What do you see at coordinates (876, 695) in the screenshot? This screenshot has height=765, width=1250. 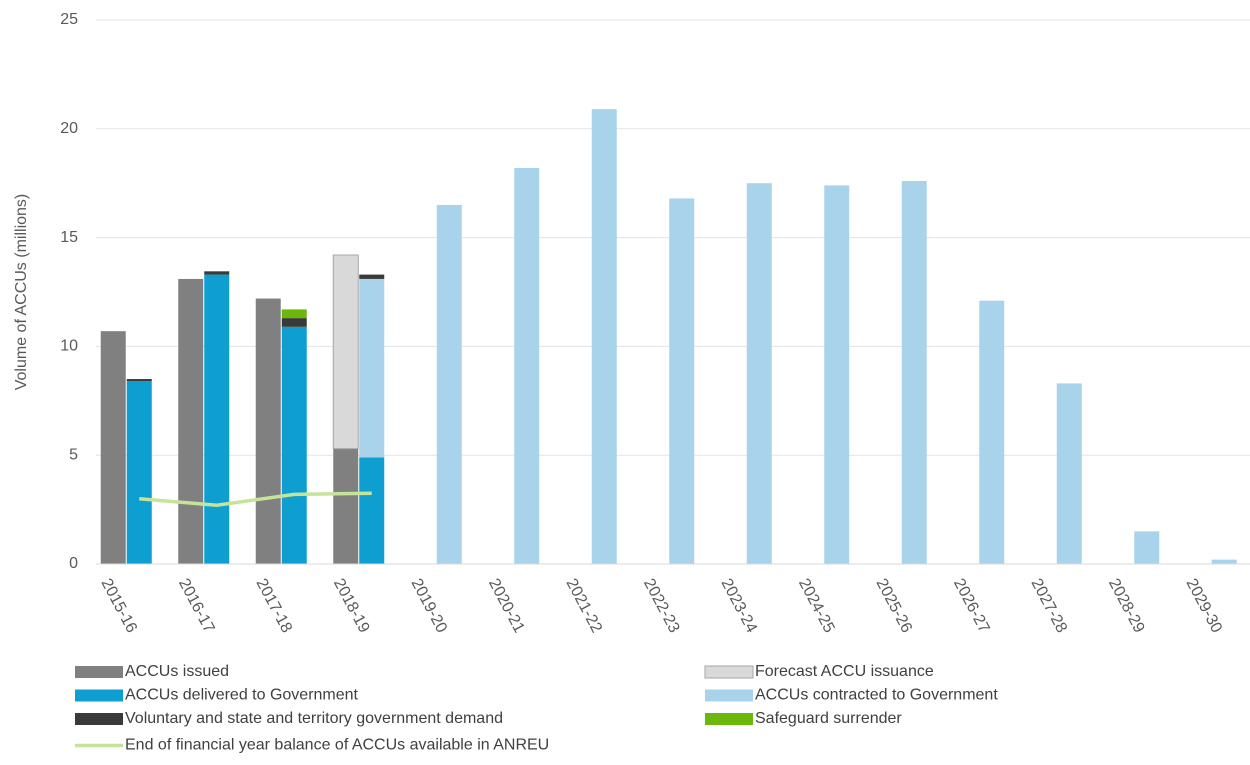 I see `legend-label: ACCUs contracted to Government` at bounding box center [876, 695].